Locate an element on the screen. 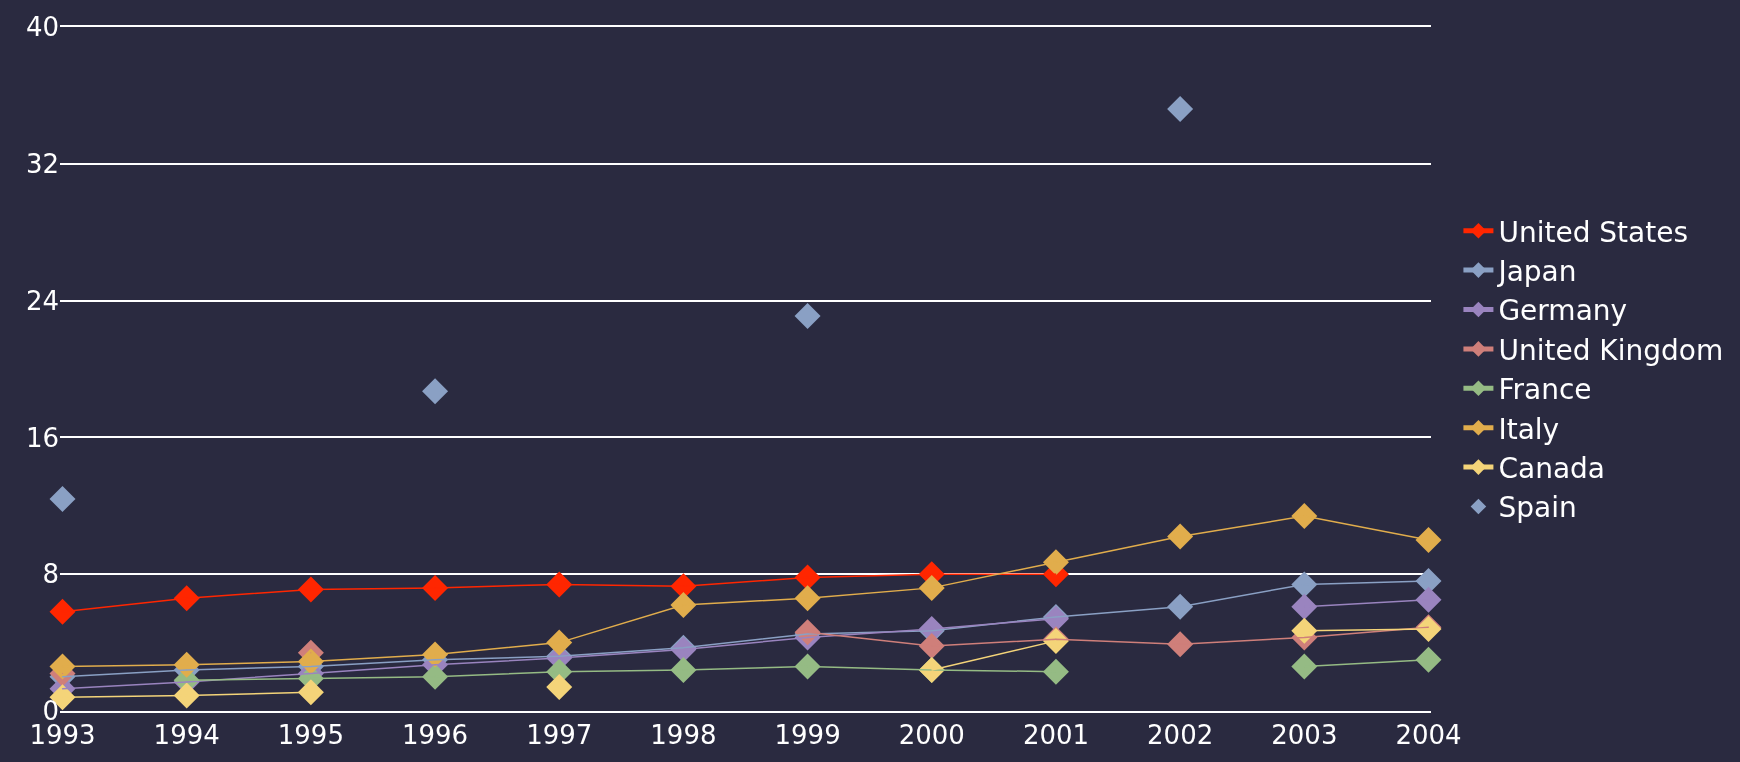 Image resolution: width=1740 pixels, height=762 pixels. legend-label: Spain is located at coordinates (1537, 508).